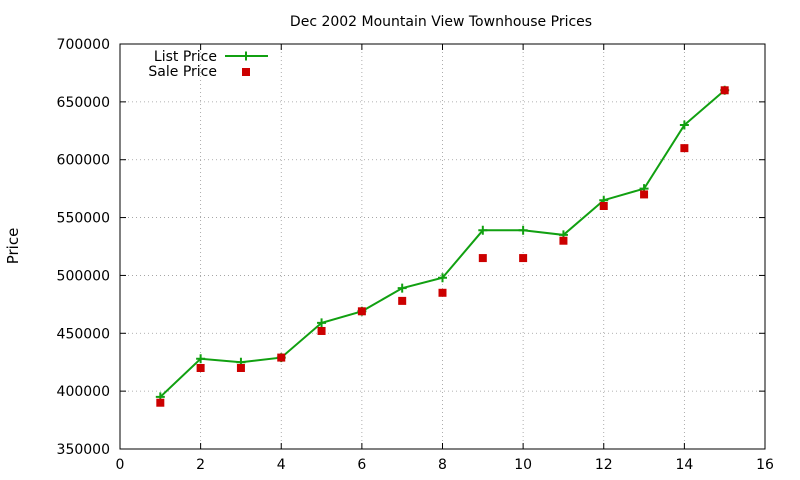 This screenshot has height=480, width=800. I want to click on y-axis-label: Price, so click(13, 246).